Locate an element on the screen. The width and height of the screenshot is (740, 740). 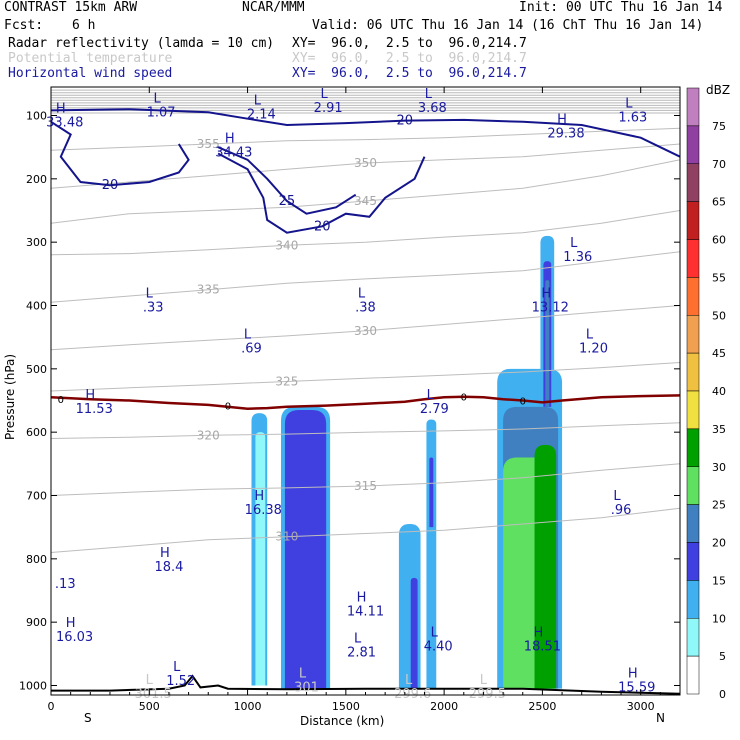
extremum-marker-11: H is located at coordinates (546, 294).